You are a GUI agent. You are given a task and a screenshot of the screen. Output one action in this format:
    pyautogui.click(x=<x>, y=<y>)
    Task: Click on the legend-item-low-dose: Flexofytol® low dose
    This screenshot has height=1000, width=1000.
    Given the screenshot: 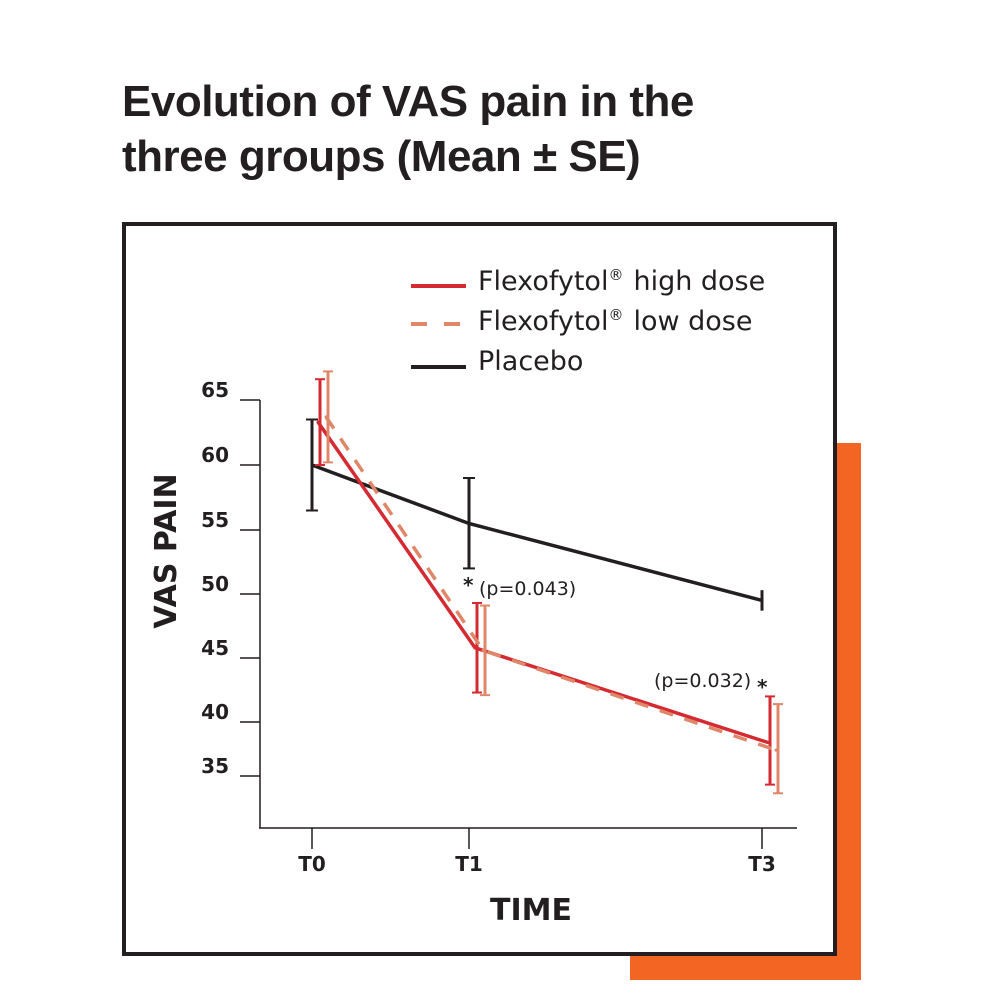 What is the action you would take?
    pyautogui.click(x=581, y=321)
    